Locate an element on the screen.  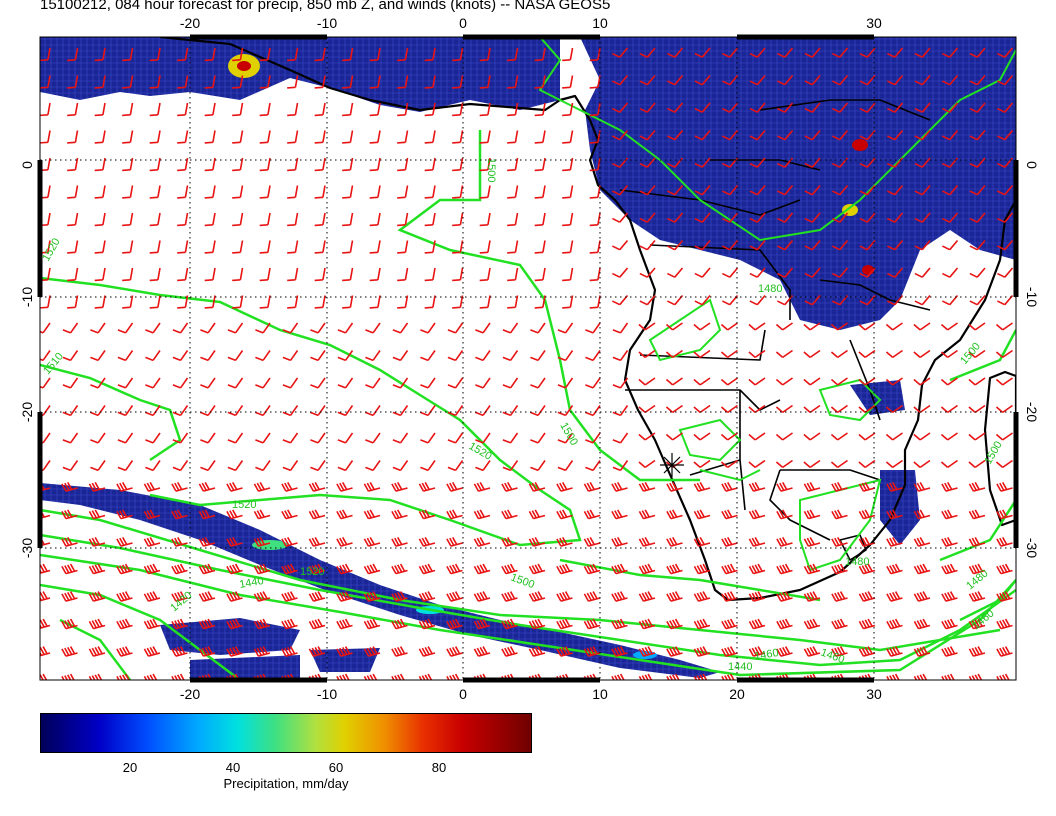
contour-label: 1500 is located at coordinates (491, 170).